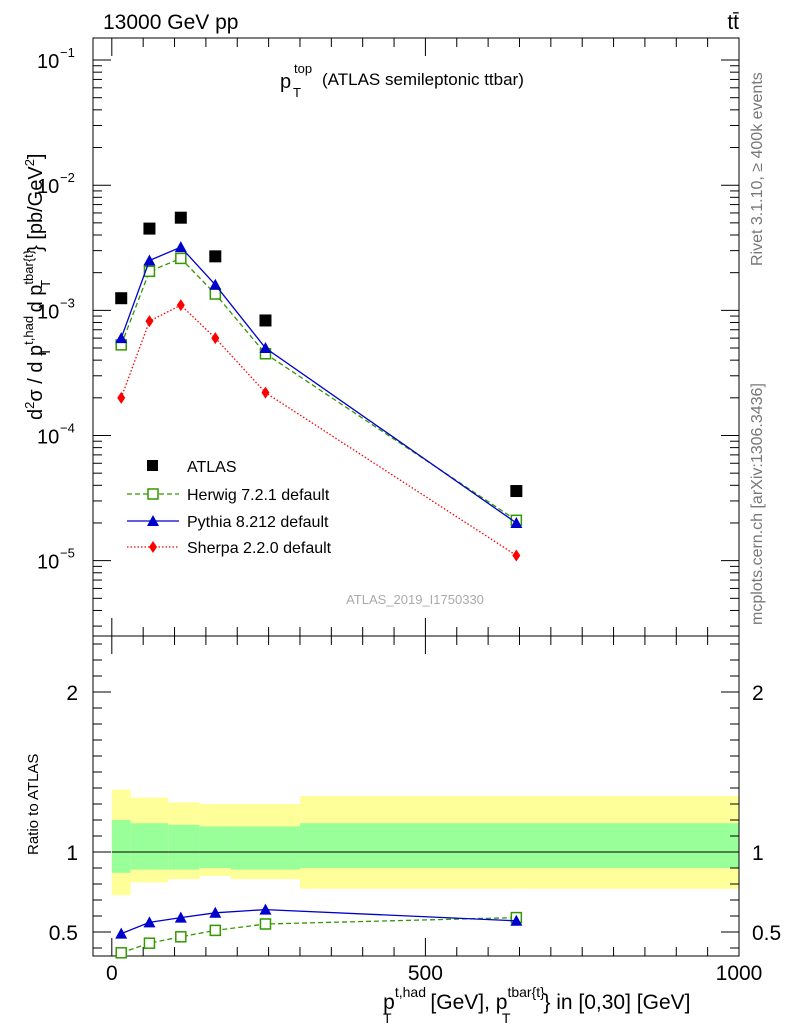 This screenshot has width=786, height=1024. I want to click on y-tick-exponent: −3, so click(67, 302).